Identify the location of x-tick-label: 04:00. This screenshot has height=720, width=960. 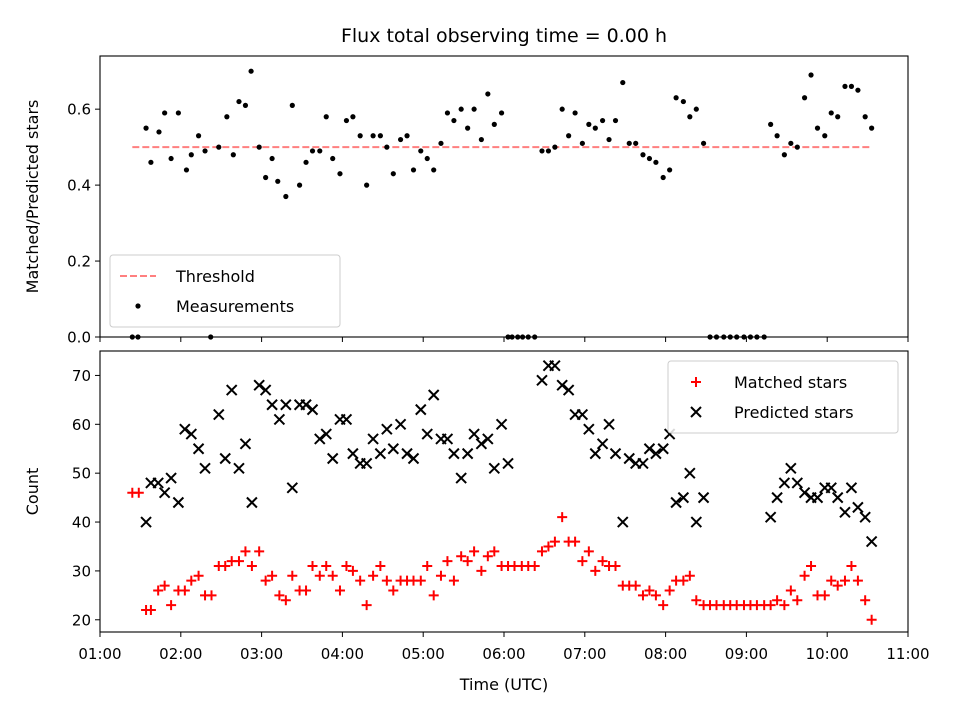
(342, 654).